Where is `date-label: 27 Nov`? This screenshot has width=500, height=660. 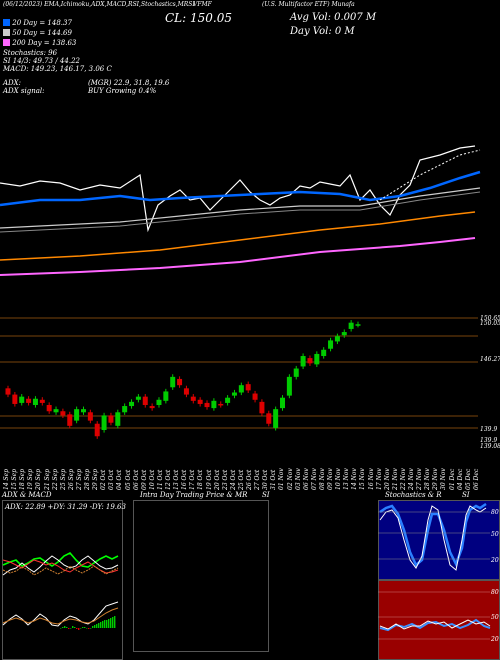
date-label: 27 Nov is located at coordinates (420, 479).